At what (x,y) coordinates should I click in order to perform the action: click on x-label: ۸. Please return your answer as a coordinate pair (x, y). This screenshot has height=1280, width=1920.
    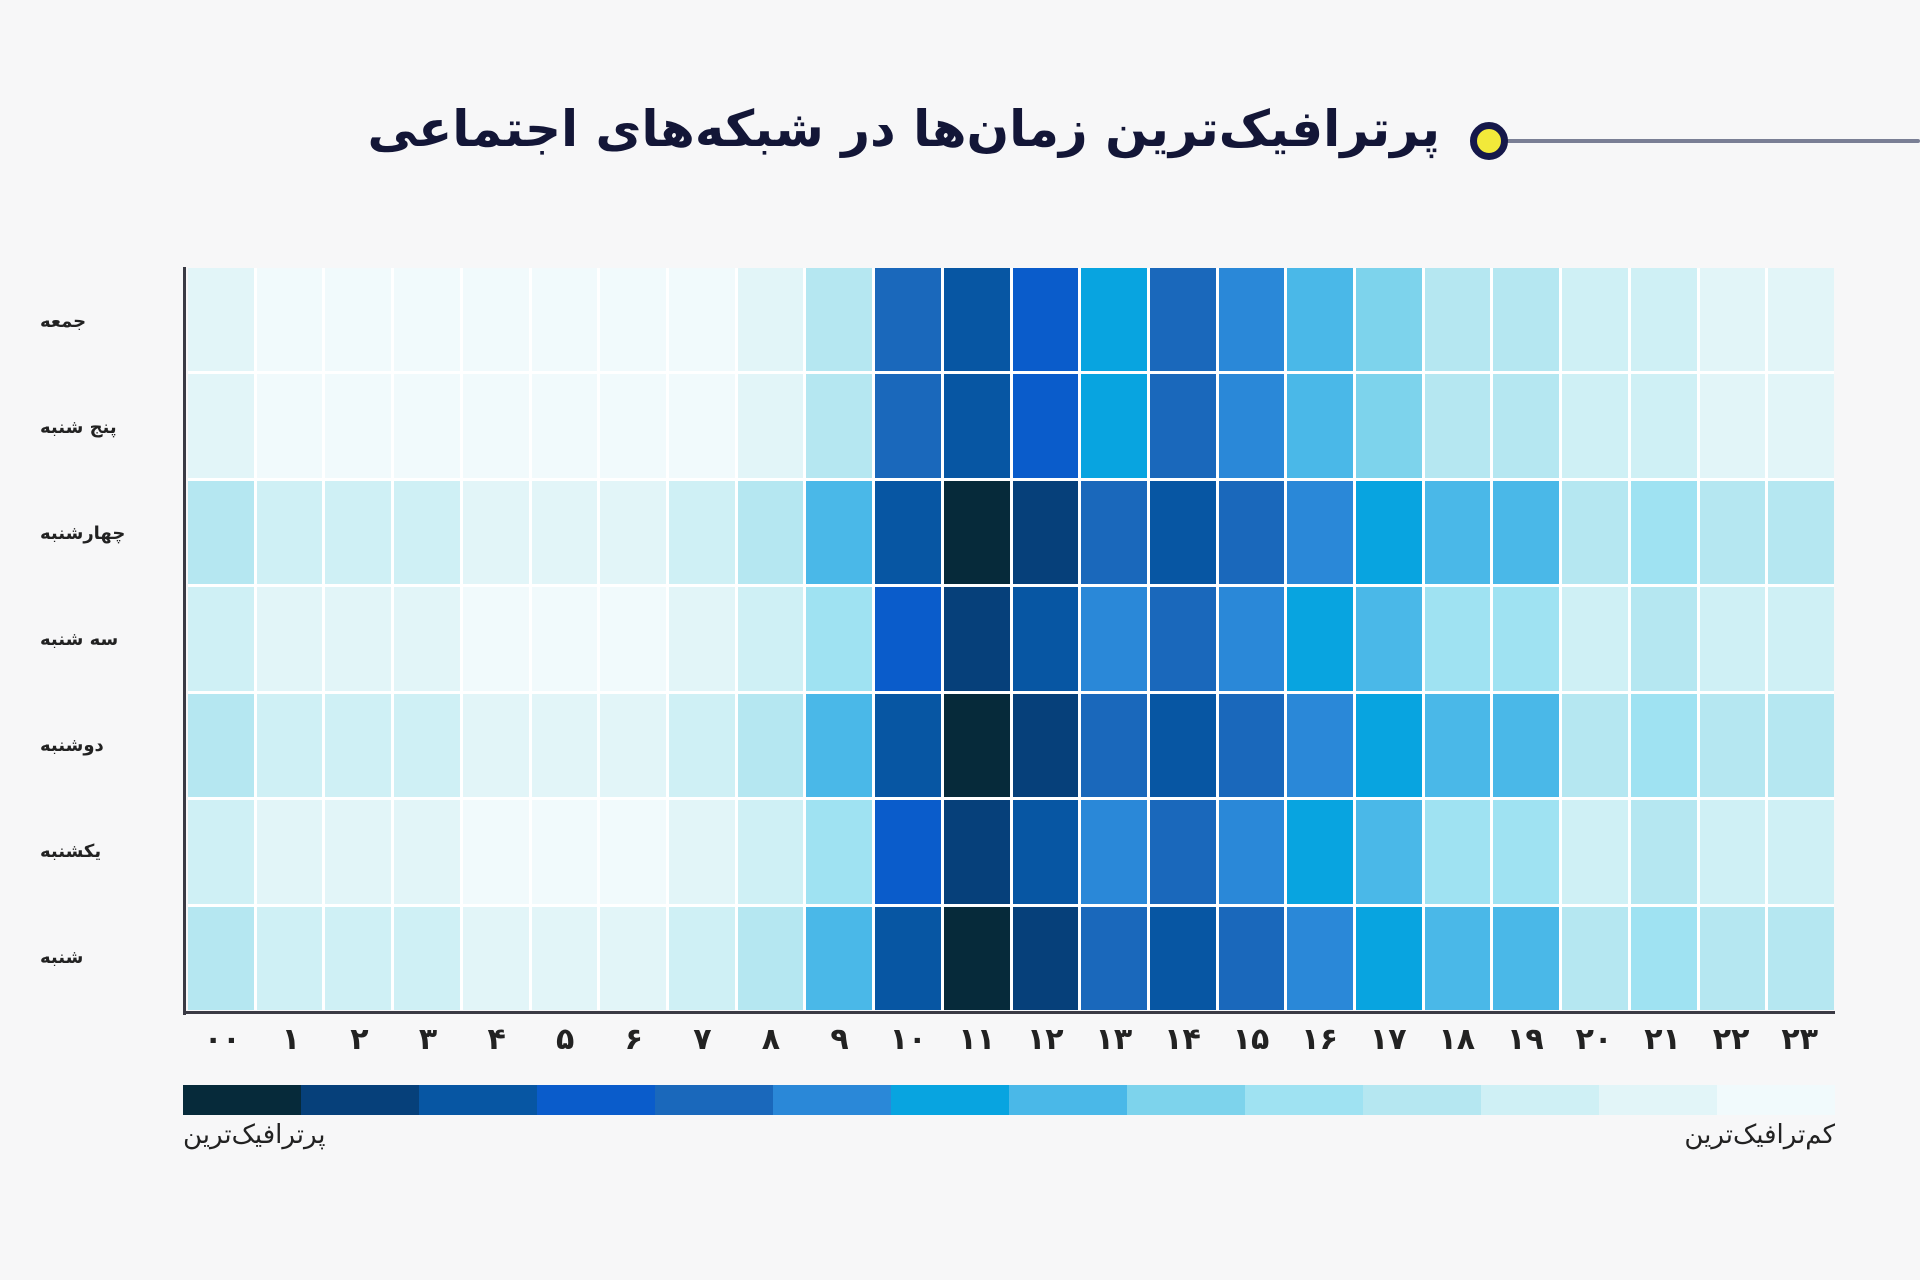
    Looking at the image, I should click on (771, 1039).